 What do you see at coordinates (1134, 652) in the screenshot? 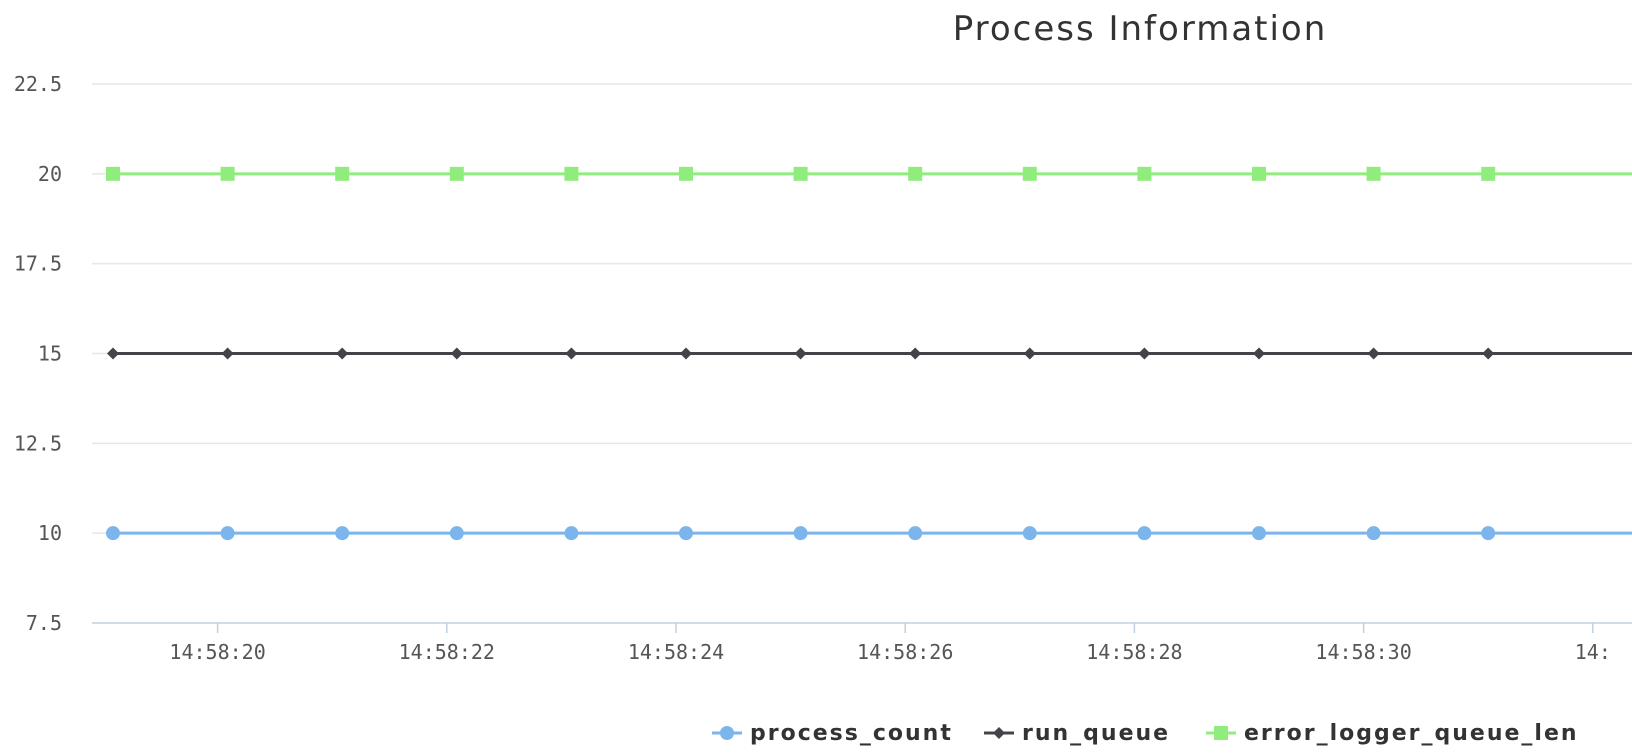
I see `x-tick-label: 14:58:28` at bounding box center [1134, 652].